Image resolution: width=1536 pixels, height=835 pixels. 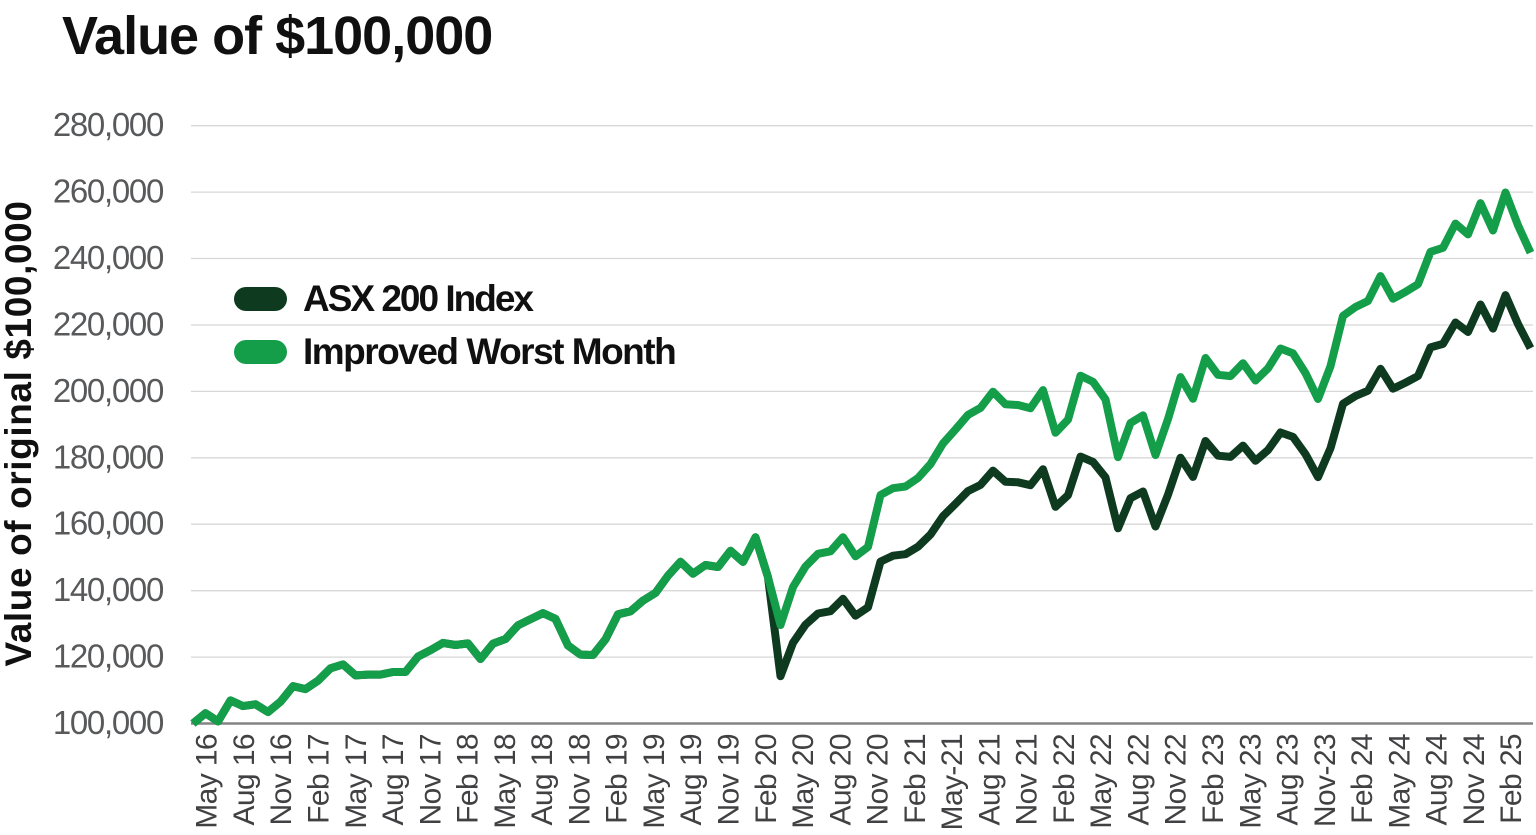 What do you see at coordinates (418, 298) in the screenshot?
I see `svg-text: ASX 200 Index` at bounding box center [418, 298].